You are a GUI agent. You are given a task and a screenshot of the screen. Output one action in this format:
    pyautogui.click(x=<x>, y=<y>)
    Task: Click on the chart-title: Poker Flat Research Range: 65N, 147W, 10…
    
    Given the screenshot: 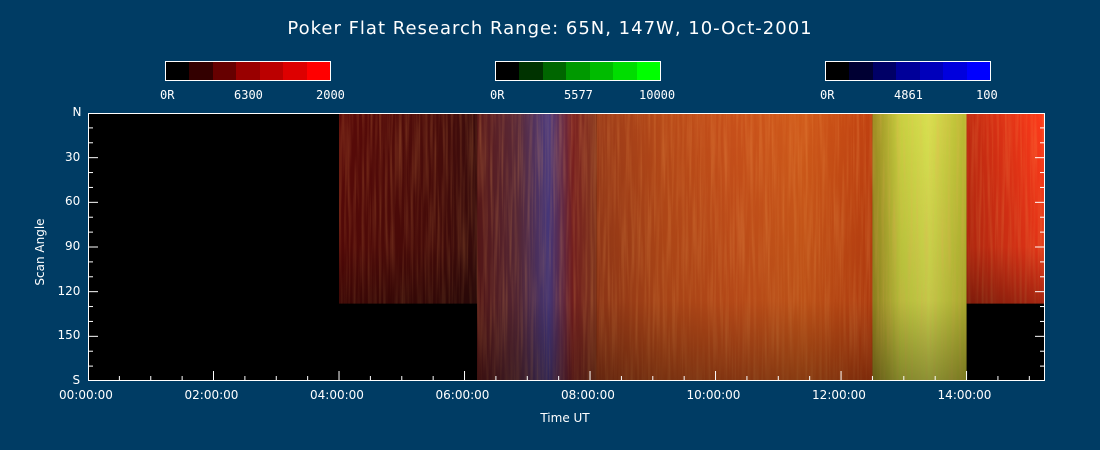 What is the action you would take?
    pyautogui.click(x=550, y=28)
    